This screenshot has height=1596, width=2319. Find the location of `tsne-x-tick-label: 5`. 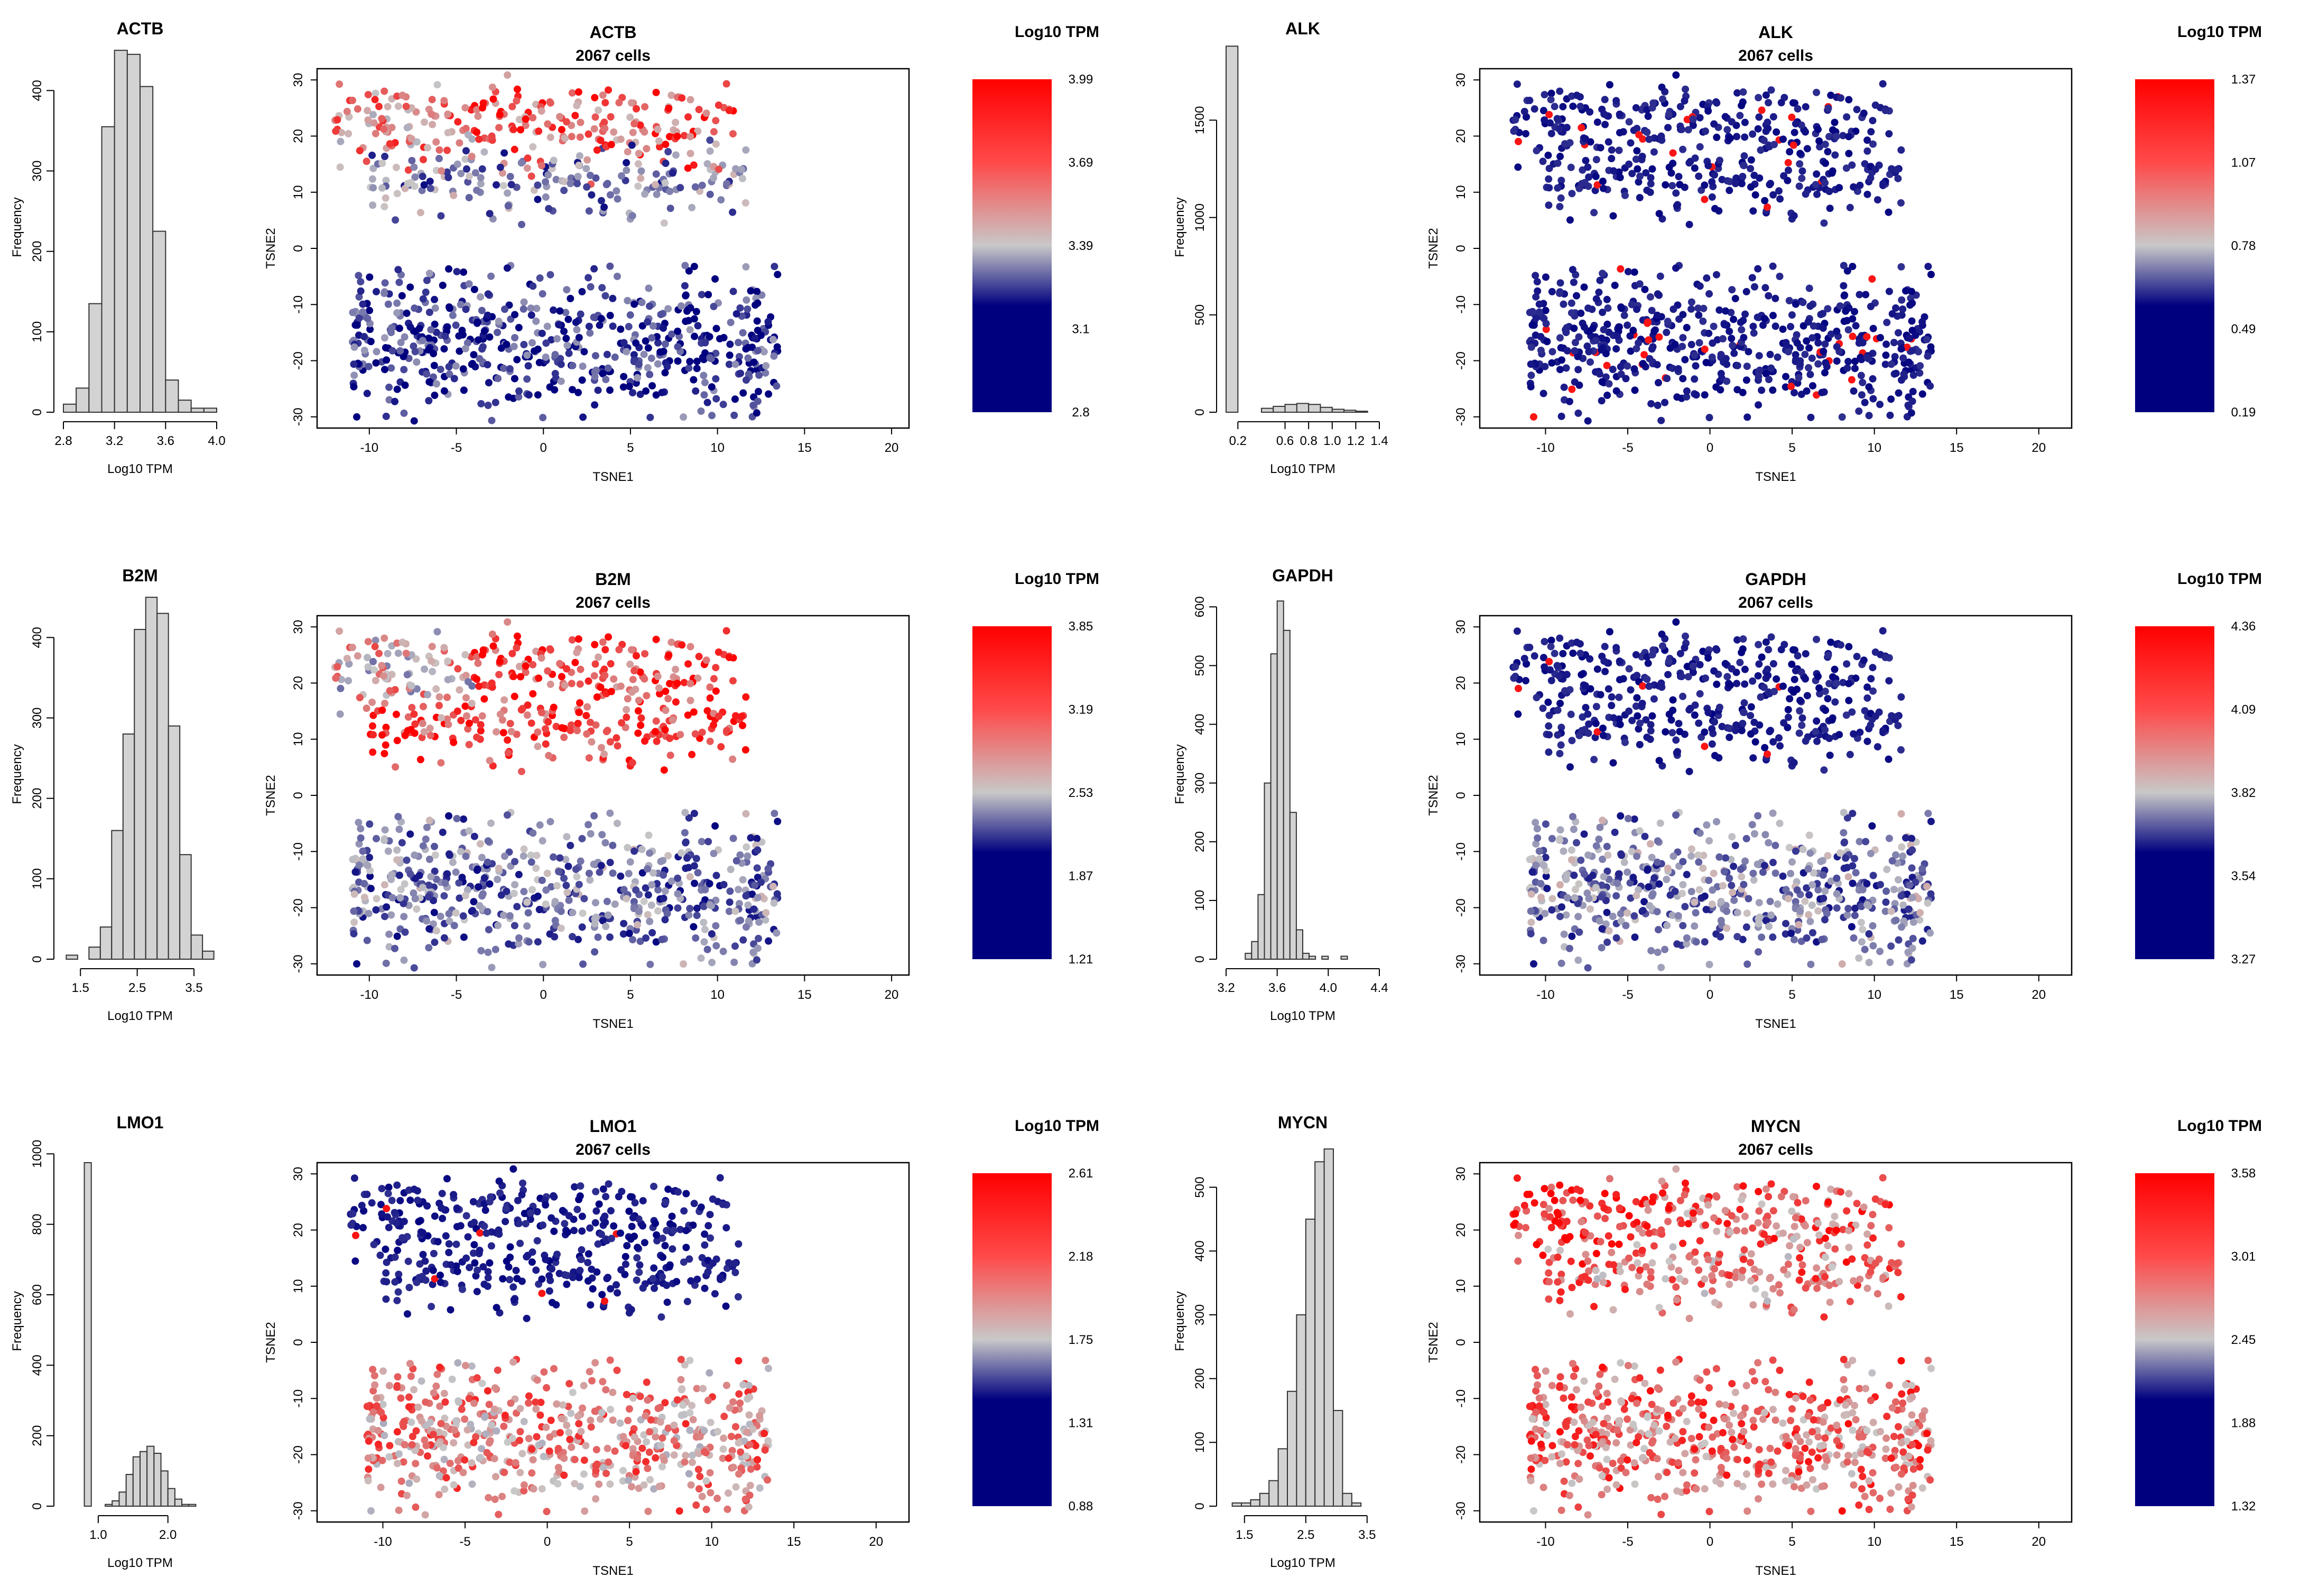

tsne-x-tick-label: 5 is located at coordinates (1791, 448).